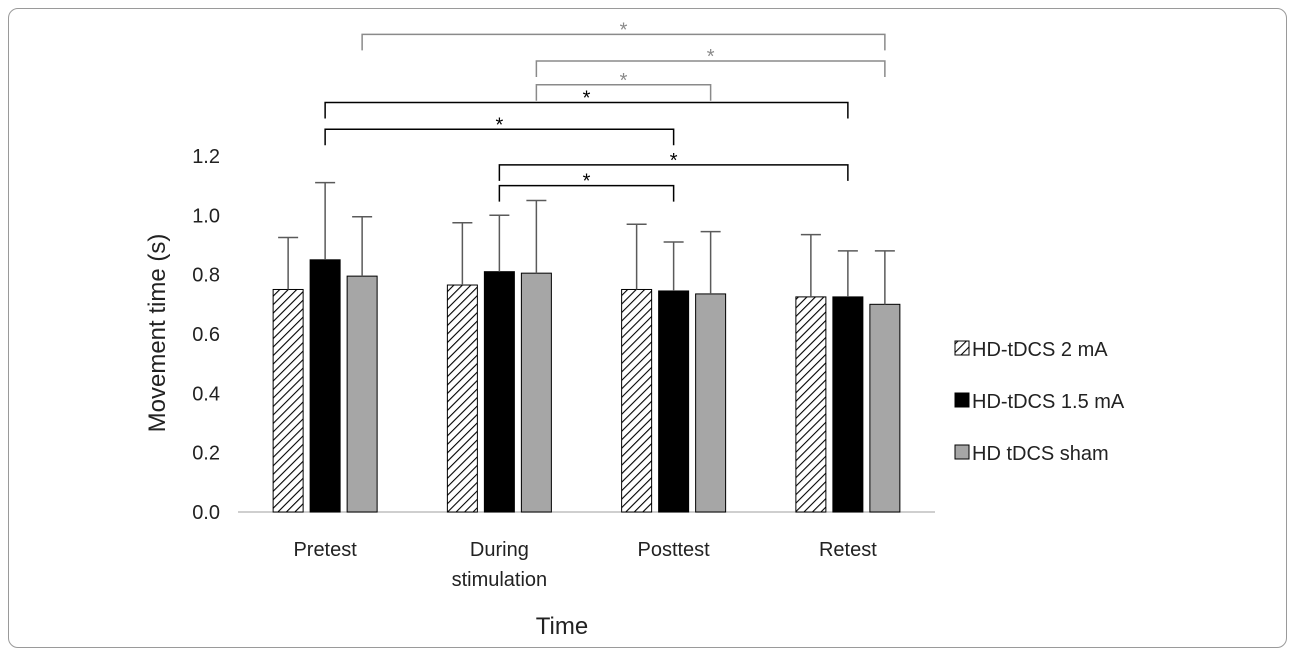 This screenshot has width=1295, height=648. Describe the element at coordinates (206, 276) in the screenshot. I see `y-tick-label: 0.8` at that location.